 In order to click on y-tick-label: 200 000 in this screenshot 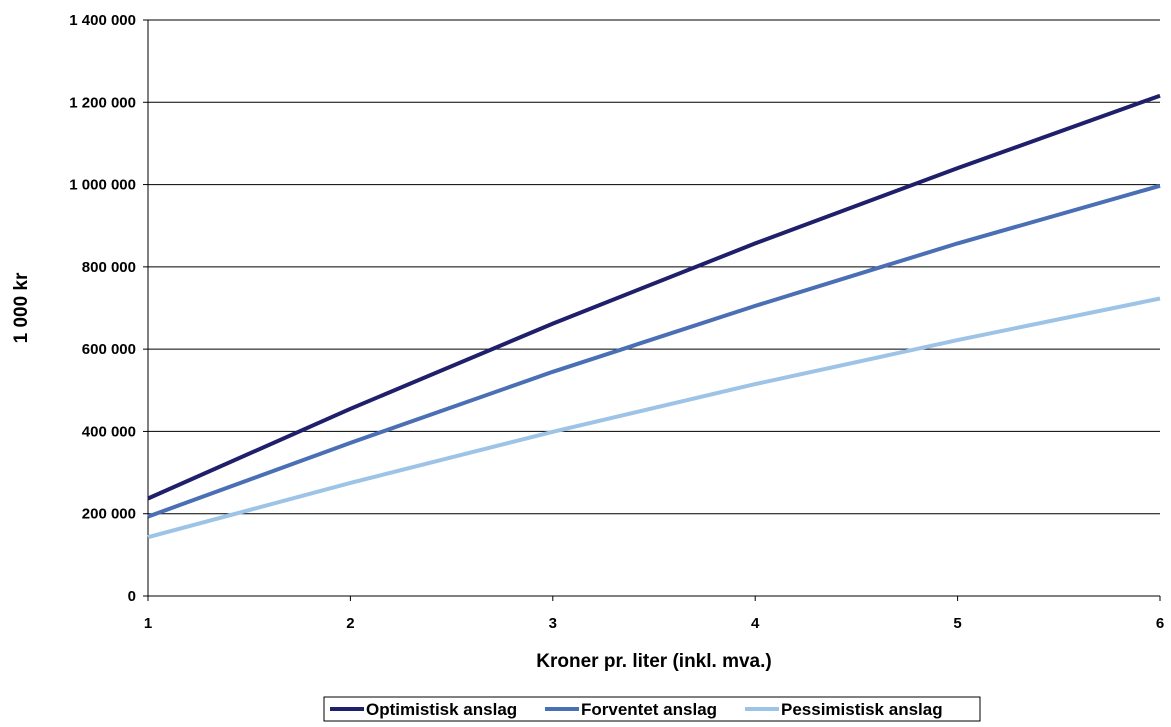, I will do `click(109, 514)`.